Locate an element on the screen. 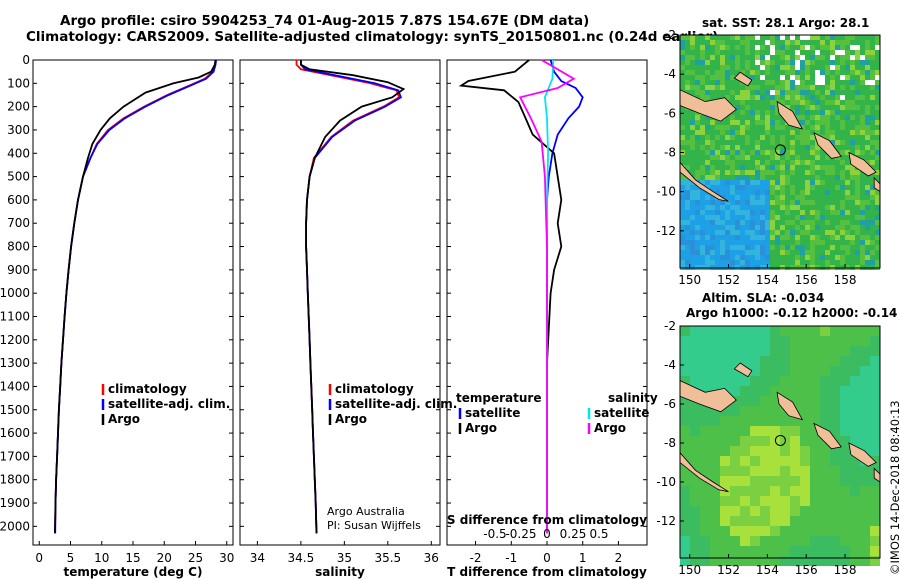 Image resolution: width=900 pixels, height=580 pixels. y-tick-label: 1600 is located at coordinates (15, 433).